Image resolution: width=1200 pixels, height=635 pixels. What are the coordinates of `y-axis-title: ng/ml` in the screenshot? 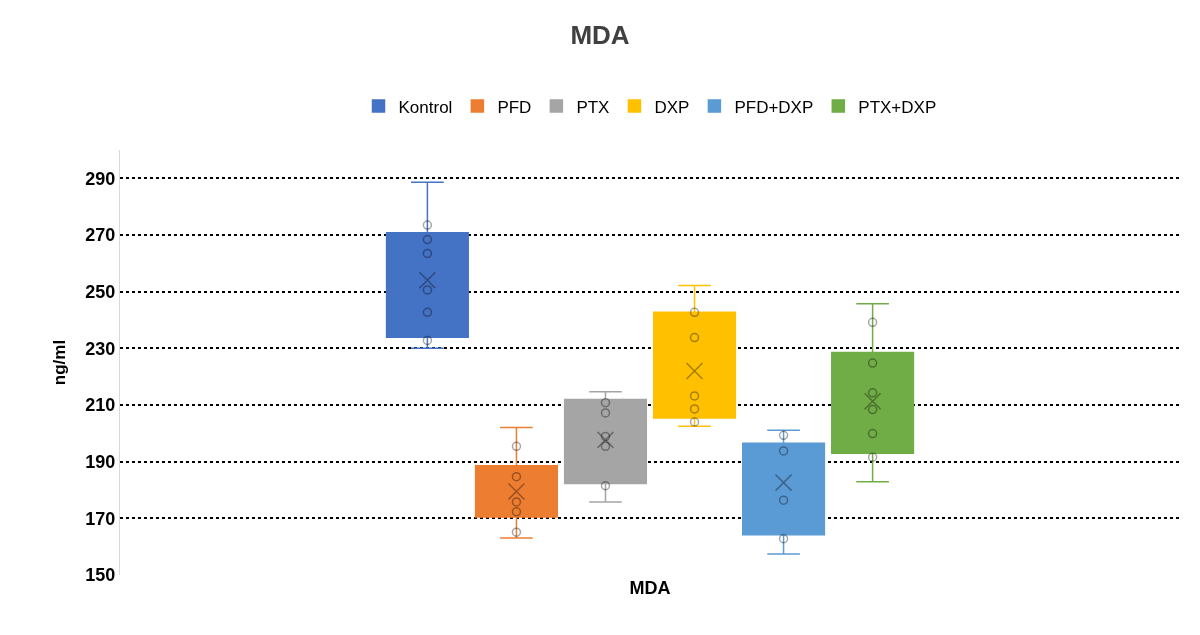 It's located at (59, 362).